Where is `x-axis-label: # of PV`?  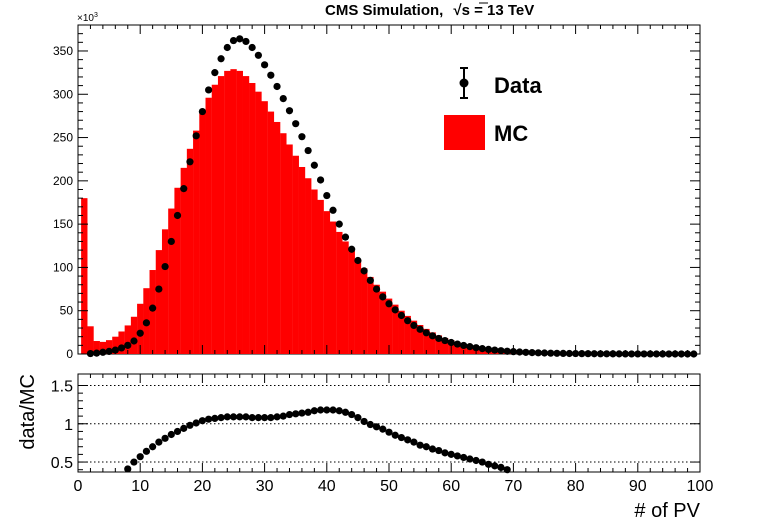
x-axis-label: # of PV is located at coordinates (667, 511).